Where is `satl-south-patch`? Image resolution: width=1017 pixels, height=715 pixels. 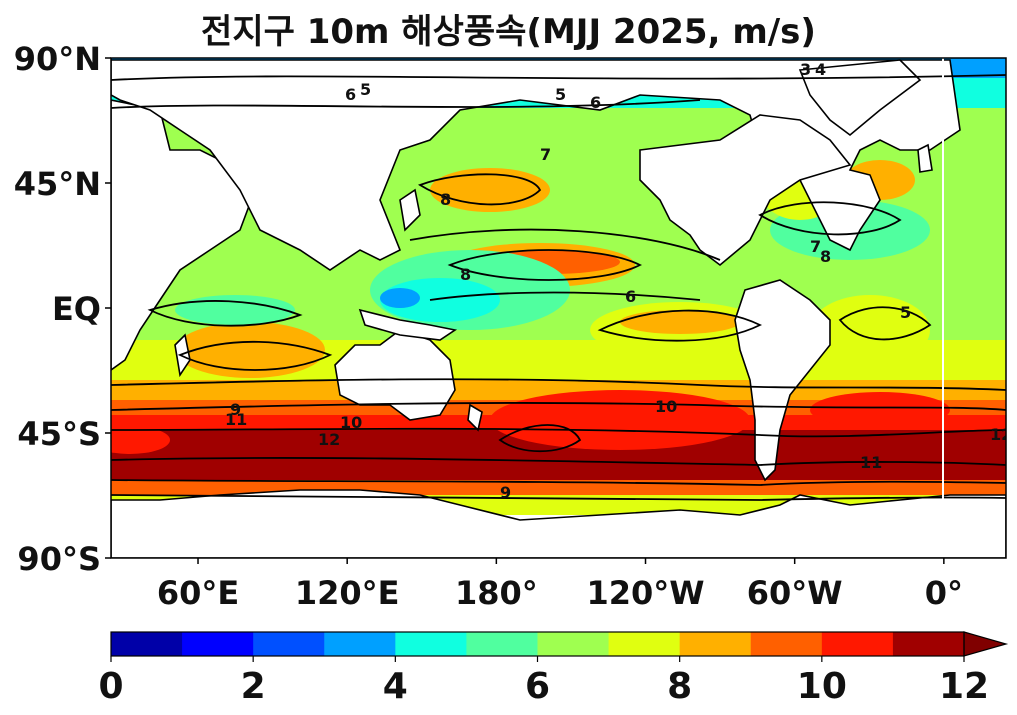
satl-south-patch is located at coordinates (880, 410).